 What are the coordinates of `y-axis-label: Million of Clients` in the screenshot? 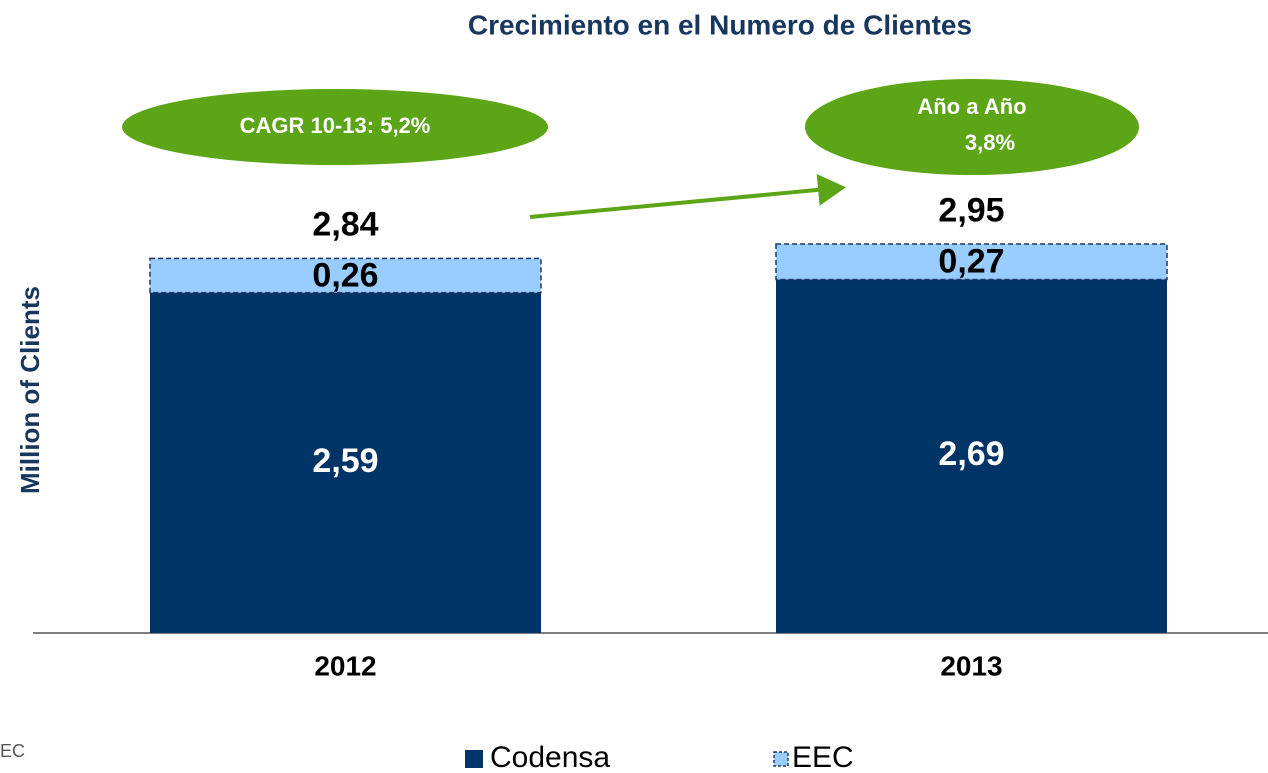 It's located at (30, 390).